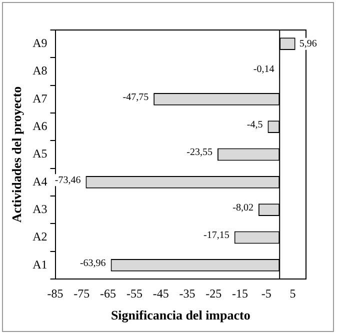 The image size is (338, 336). I want to click on x-tick-label: -5, so click(266, 293).